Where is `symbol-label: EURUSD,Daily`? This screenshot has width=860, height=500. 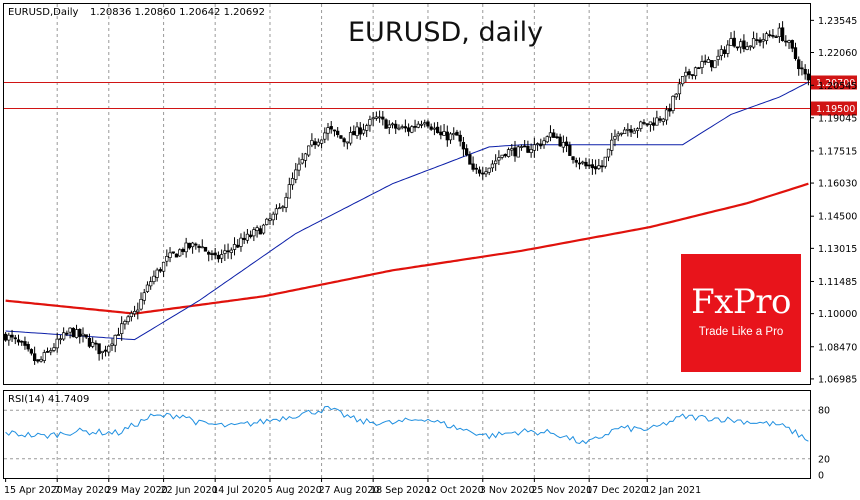 symbol-label: EURUSD,Daily is located at coordinates (43, 12).